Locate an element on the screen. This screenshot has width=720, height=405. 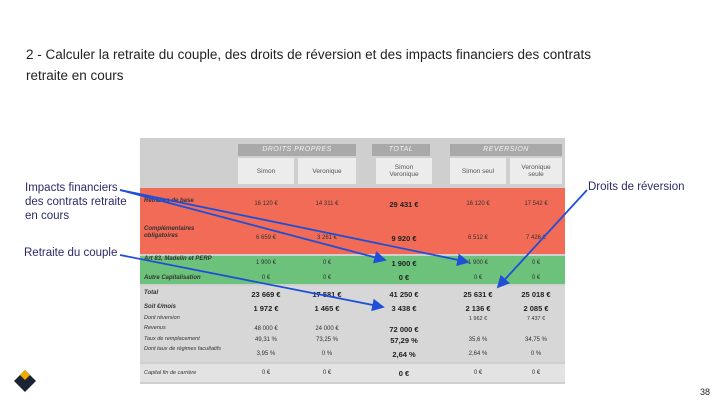
arrow-droits-reversion is located at coordinates (542, 239).